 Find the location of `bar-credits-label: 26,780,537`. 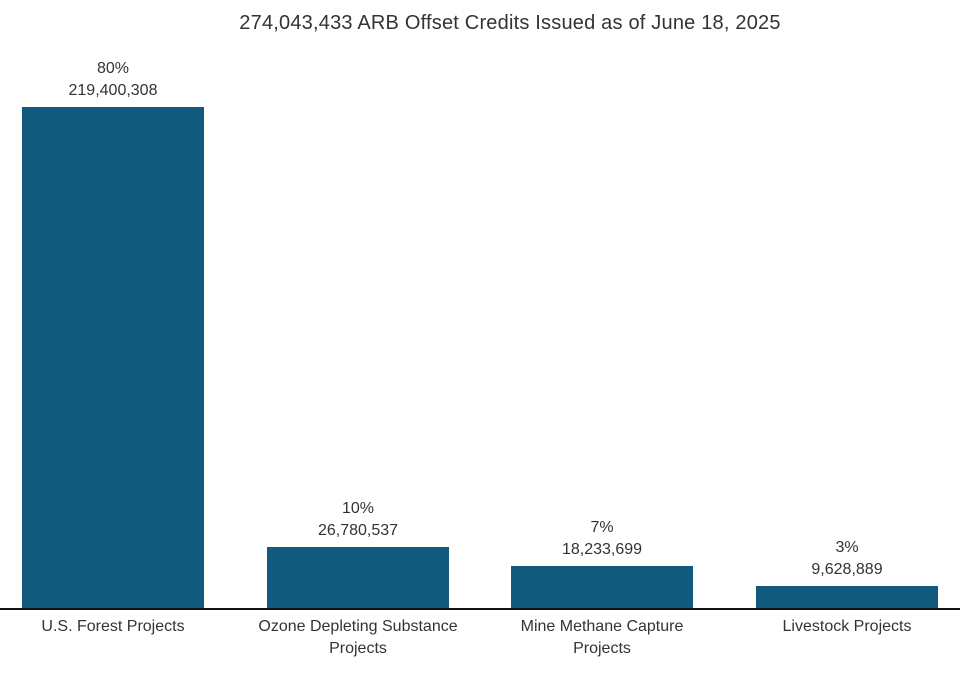

bar-credits-label: 26,780,537 is located at coordinates (358, 530).